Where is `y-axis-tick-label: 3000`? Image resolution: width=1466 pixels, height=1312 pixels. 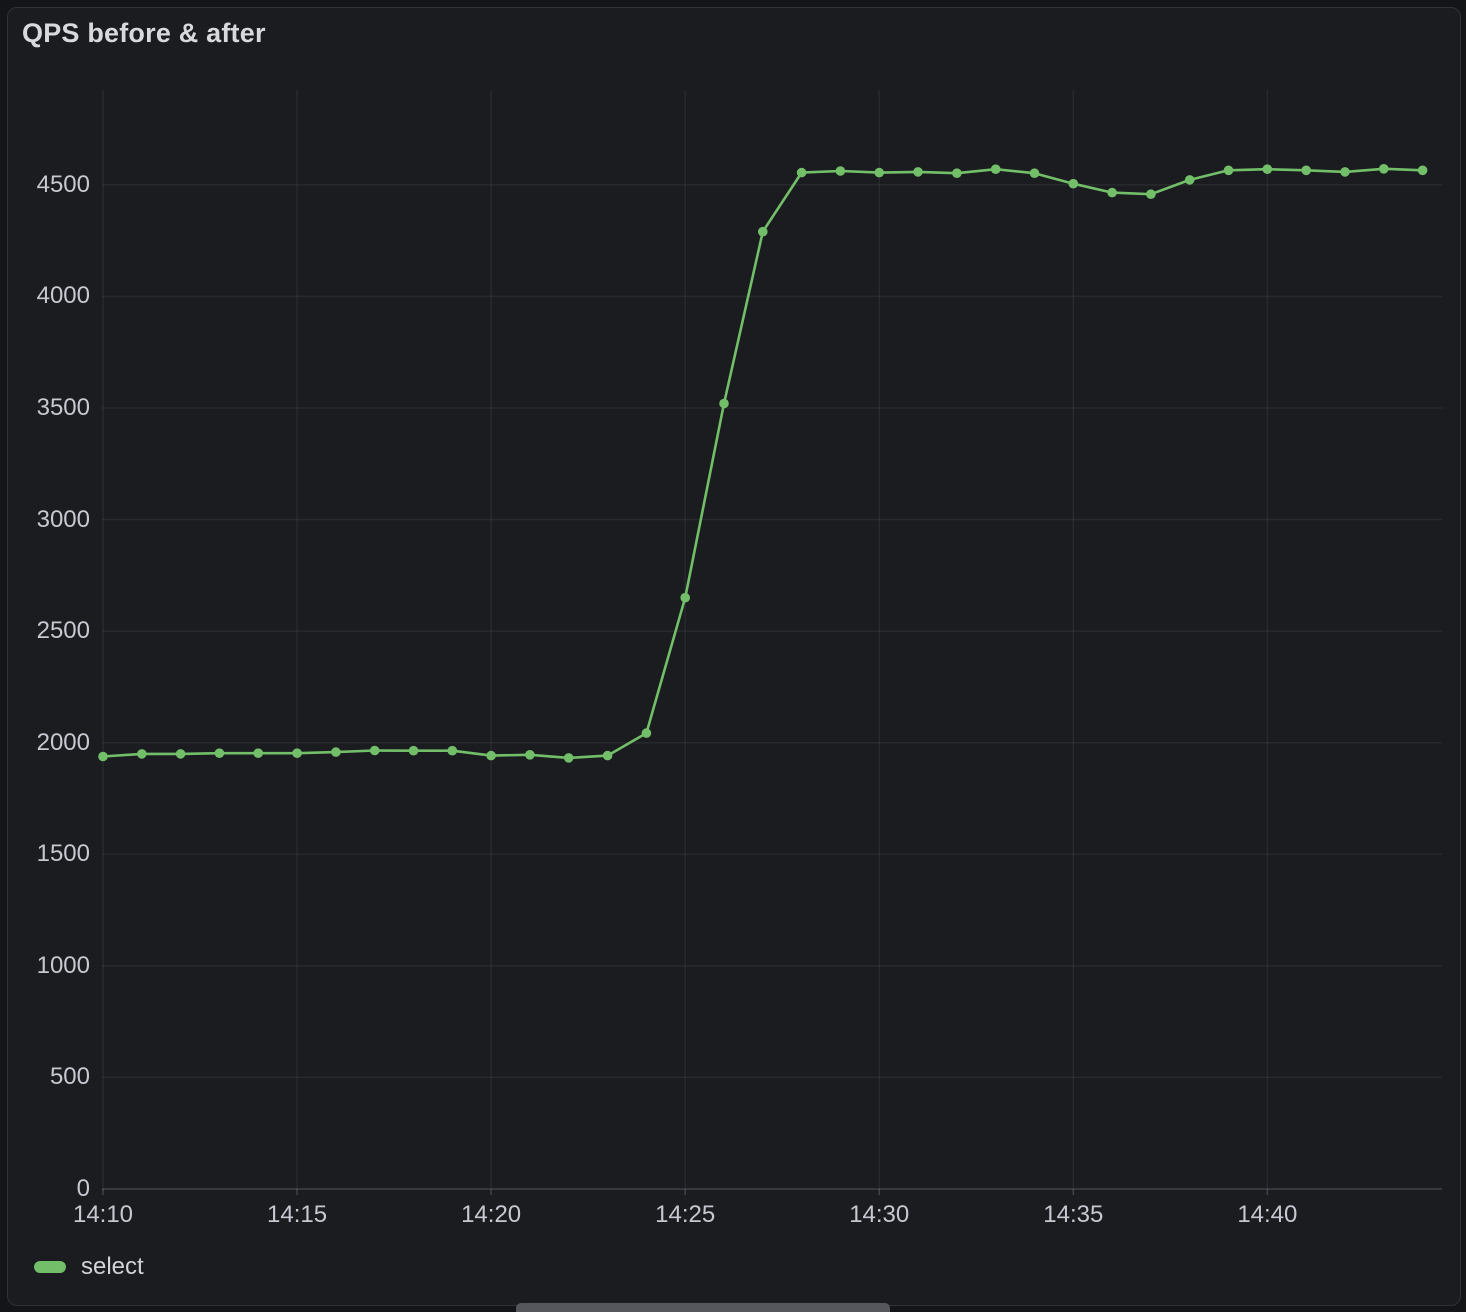
y-axis-tick-label: 3000 is located at coordinates (63, 519).